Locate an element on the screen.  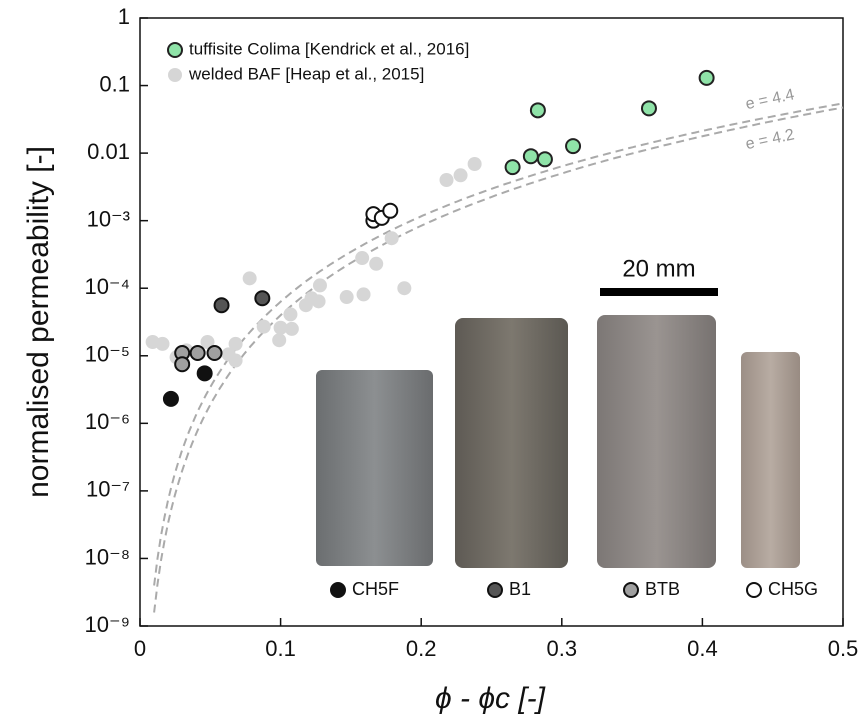
legend-label: BTB is located at coordinates (662, 589).